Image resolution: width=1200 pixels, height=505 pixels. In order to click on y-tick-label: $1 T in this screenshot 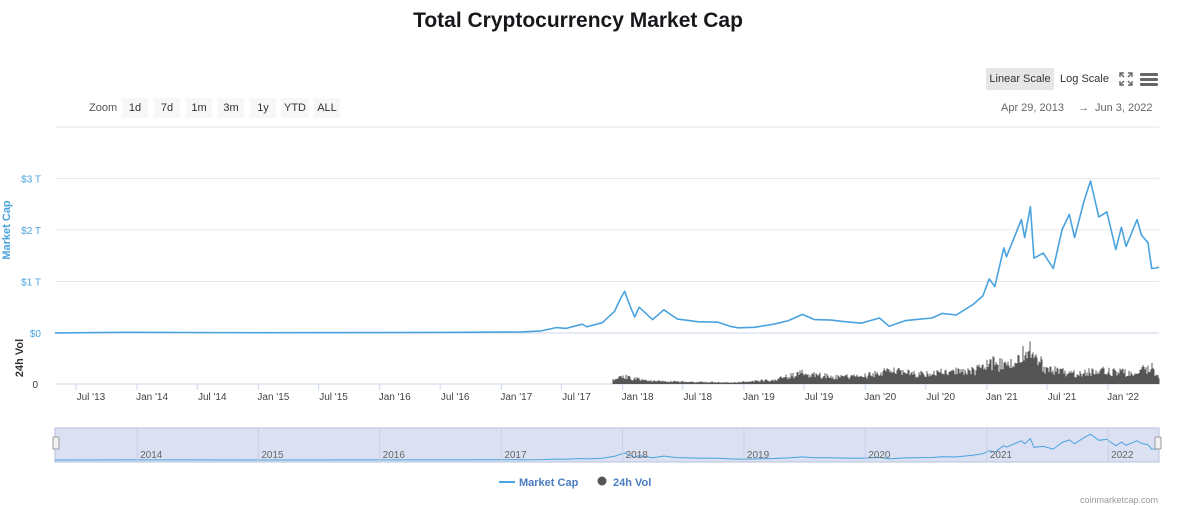, I will do `click(31, 282)`.